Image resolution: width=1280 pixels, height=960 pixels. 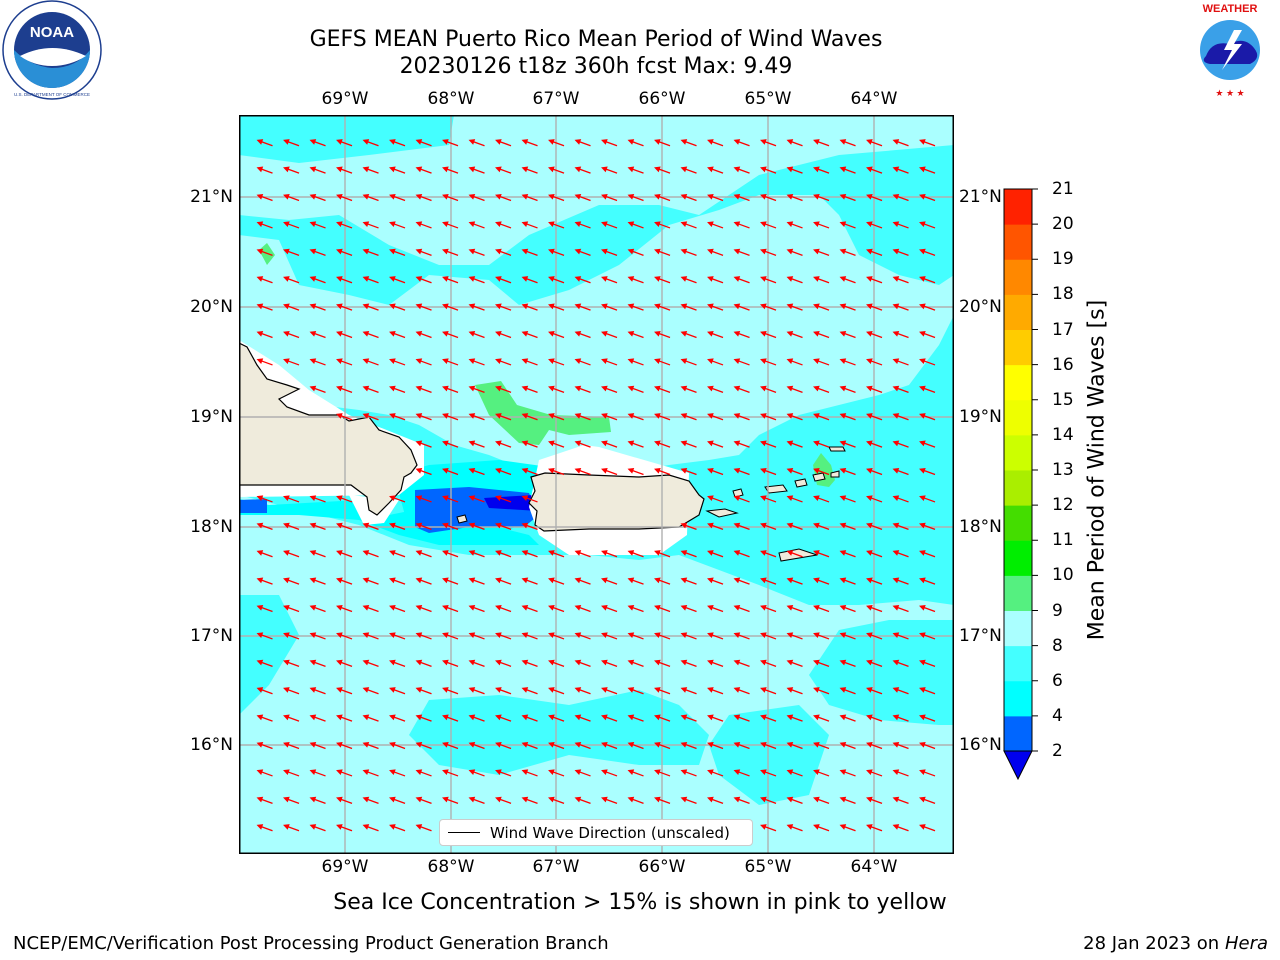 I want to click on colorbar-tick-label: 13, so click(x=1063, y=470).